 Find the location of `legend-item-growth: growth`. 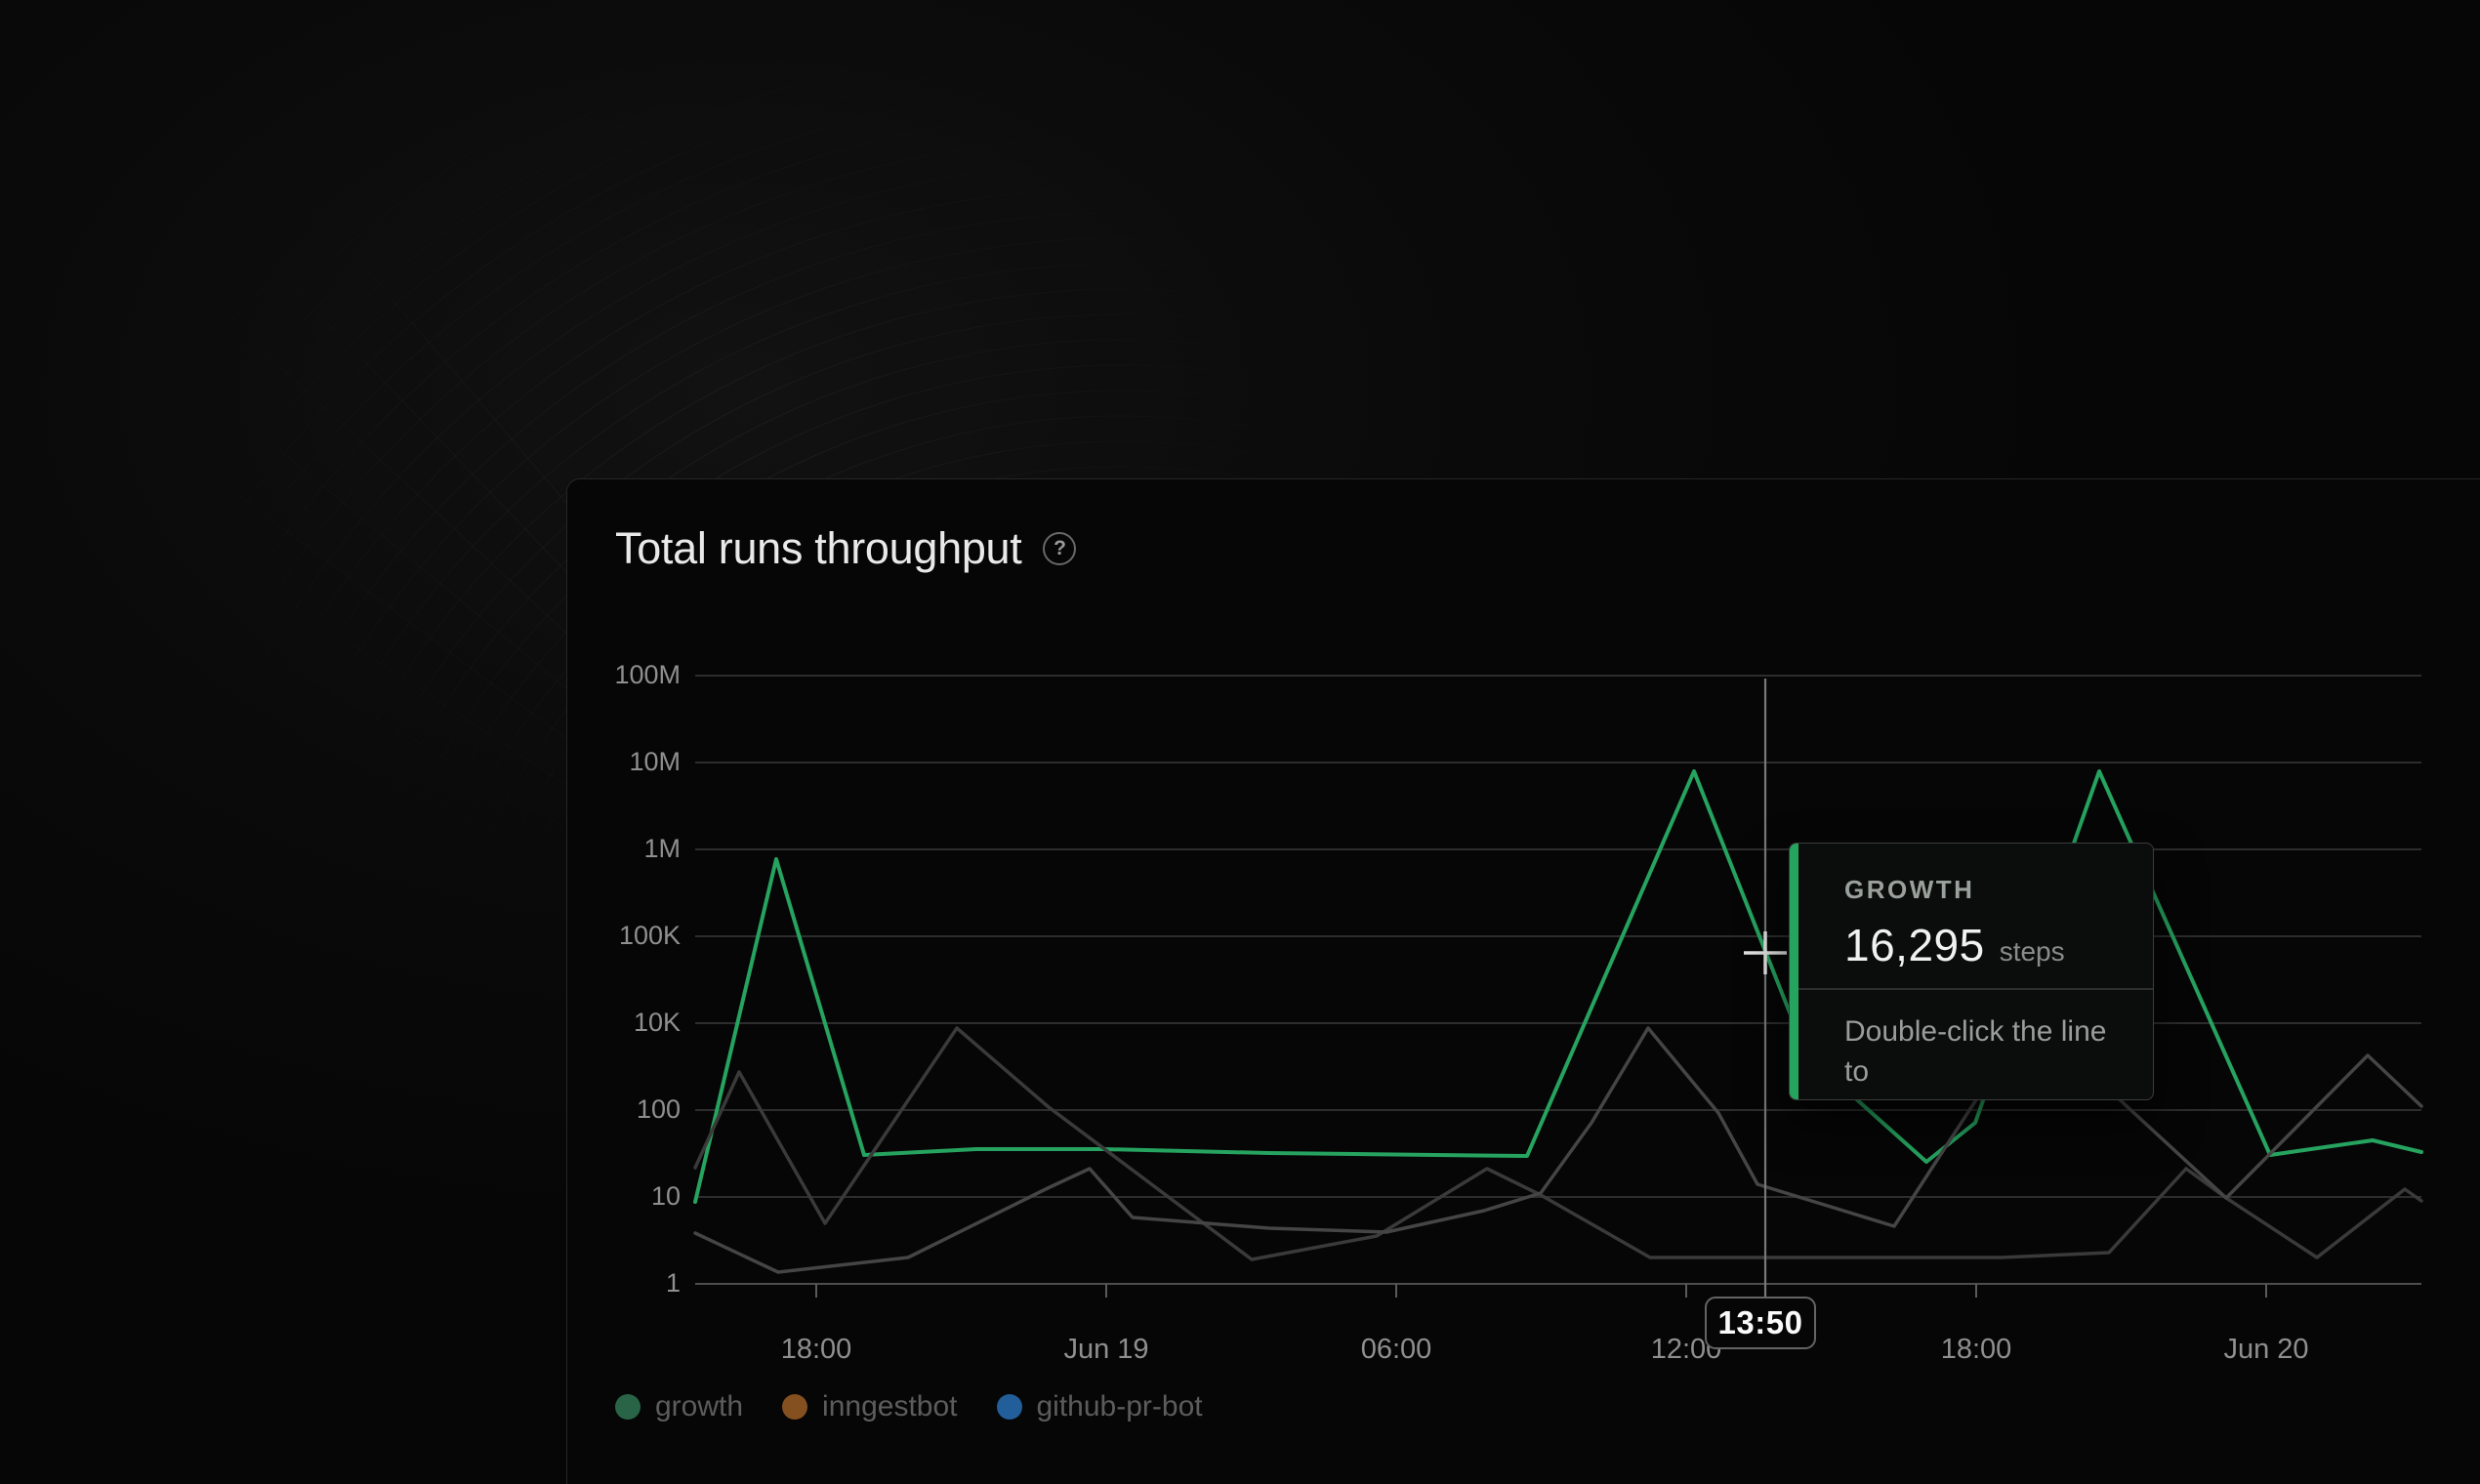

legend-item-growth: growth is located at coordinates (679, 1407).